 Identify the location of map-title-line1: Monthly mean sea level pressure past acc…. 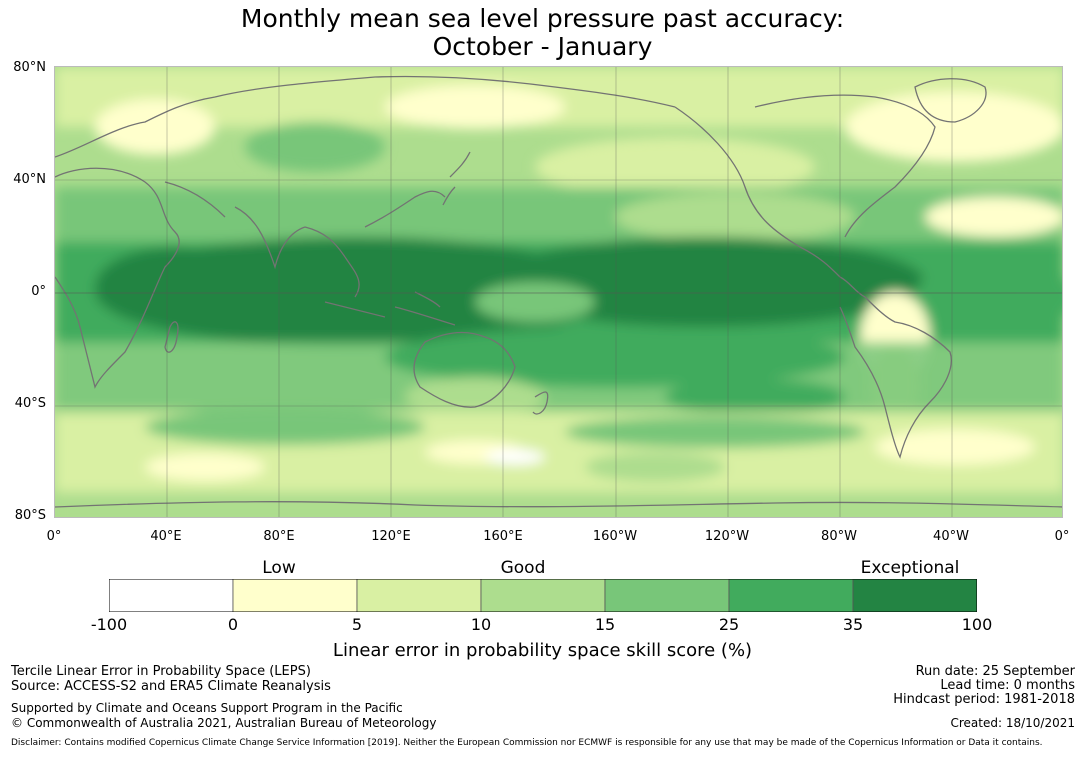
(542, 18).